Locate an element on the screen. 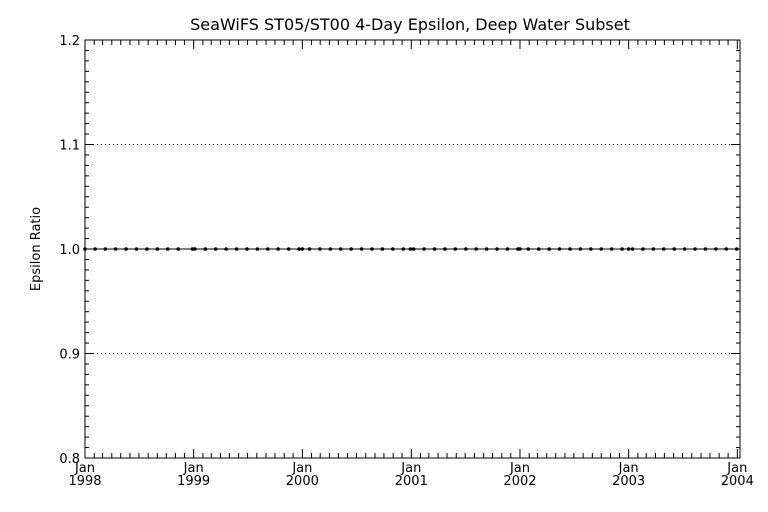 The width and height of the screenshot is (768, 512). y-tick-label: 0.8 is located at coordinates (69, 459).